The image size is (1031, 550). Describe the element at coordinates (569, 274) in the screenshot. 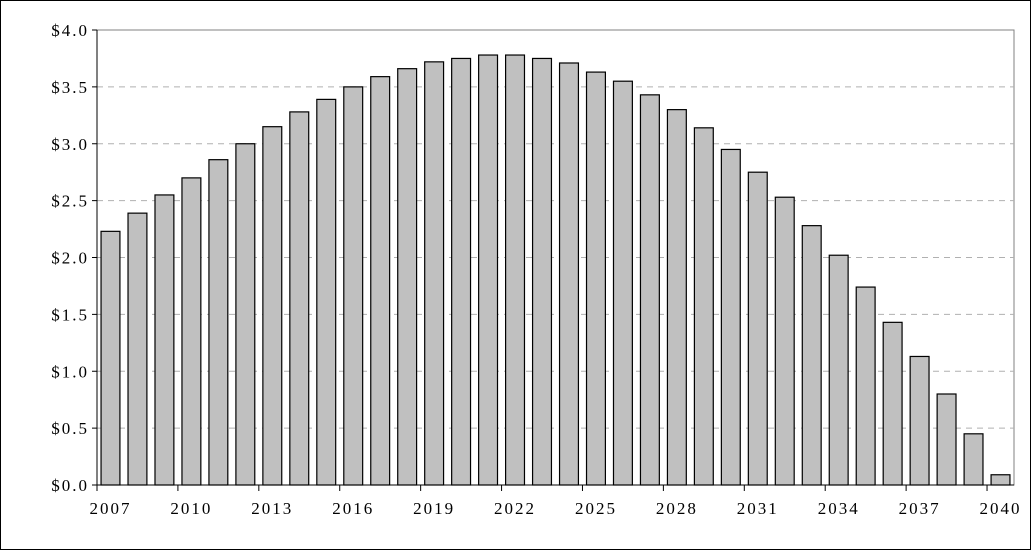

I see `bar-2024` at that location.